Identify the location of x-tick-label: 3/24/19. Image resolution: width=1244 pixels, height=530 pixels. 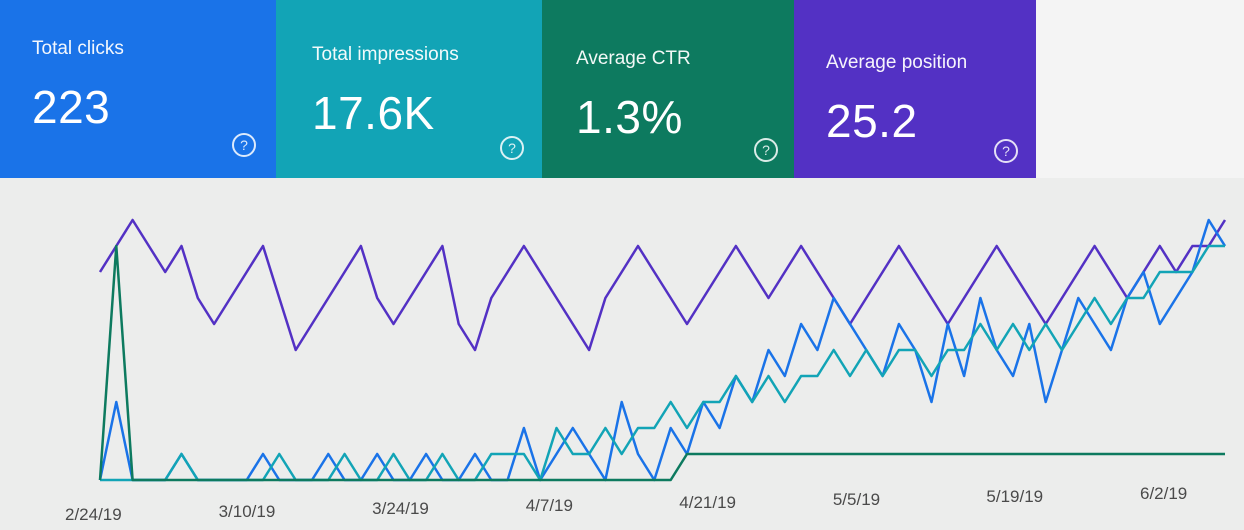
(400, 508).